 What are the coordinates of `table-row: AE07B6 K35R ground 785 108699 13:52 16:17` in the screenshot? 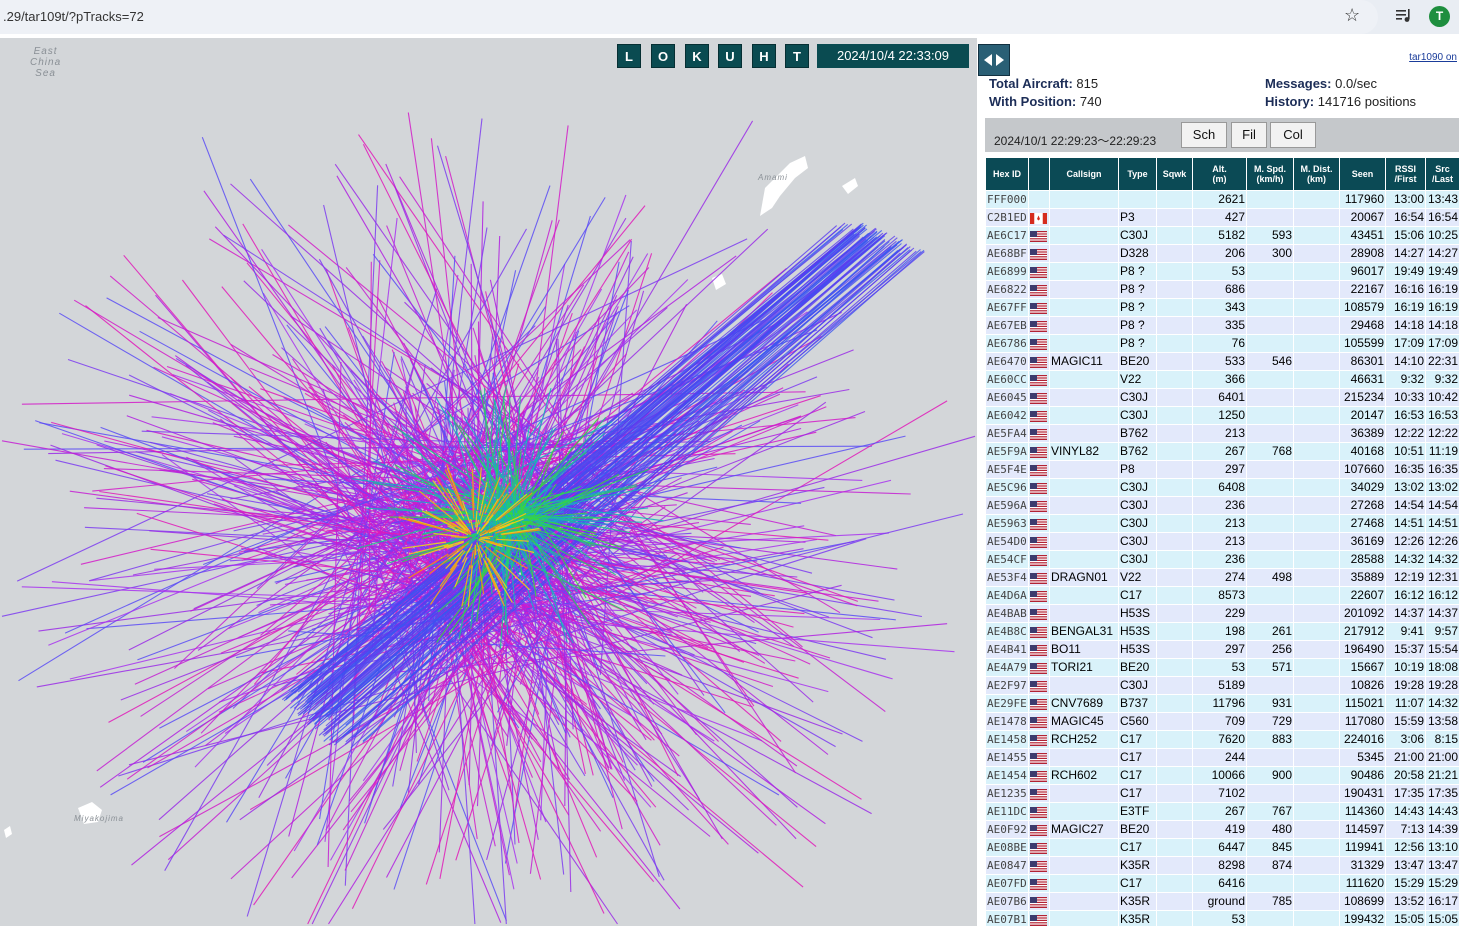 It's located at (1222, 901).